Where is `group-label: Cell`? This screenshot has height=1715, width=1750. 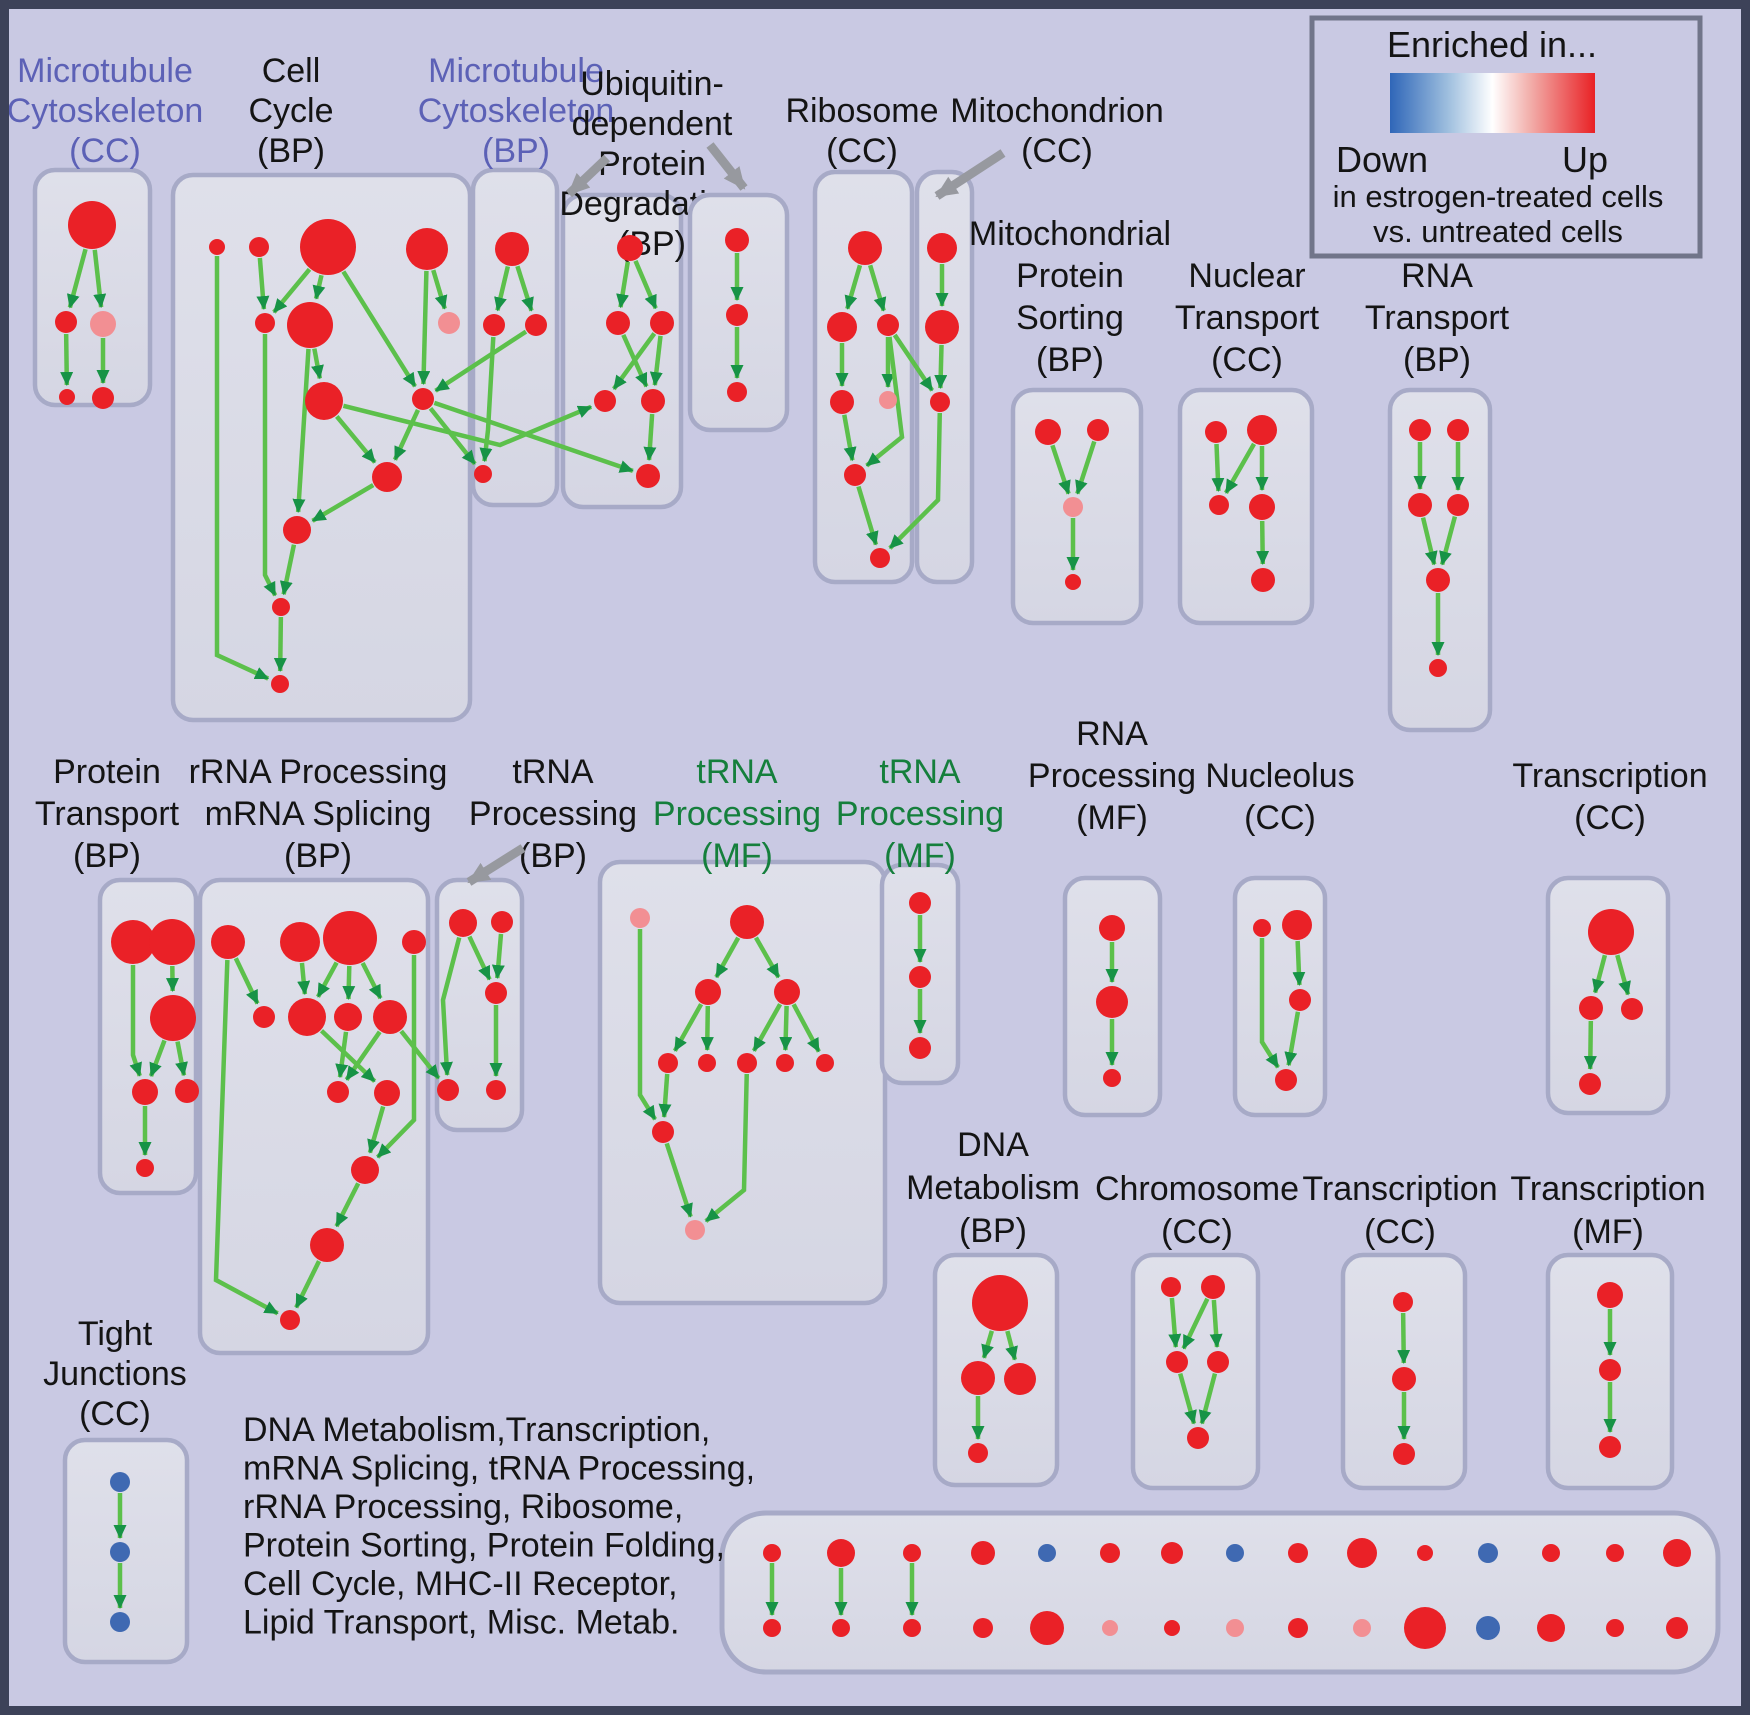 group-label: Cell is located at coordinates (291, 71).